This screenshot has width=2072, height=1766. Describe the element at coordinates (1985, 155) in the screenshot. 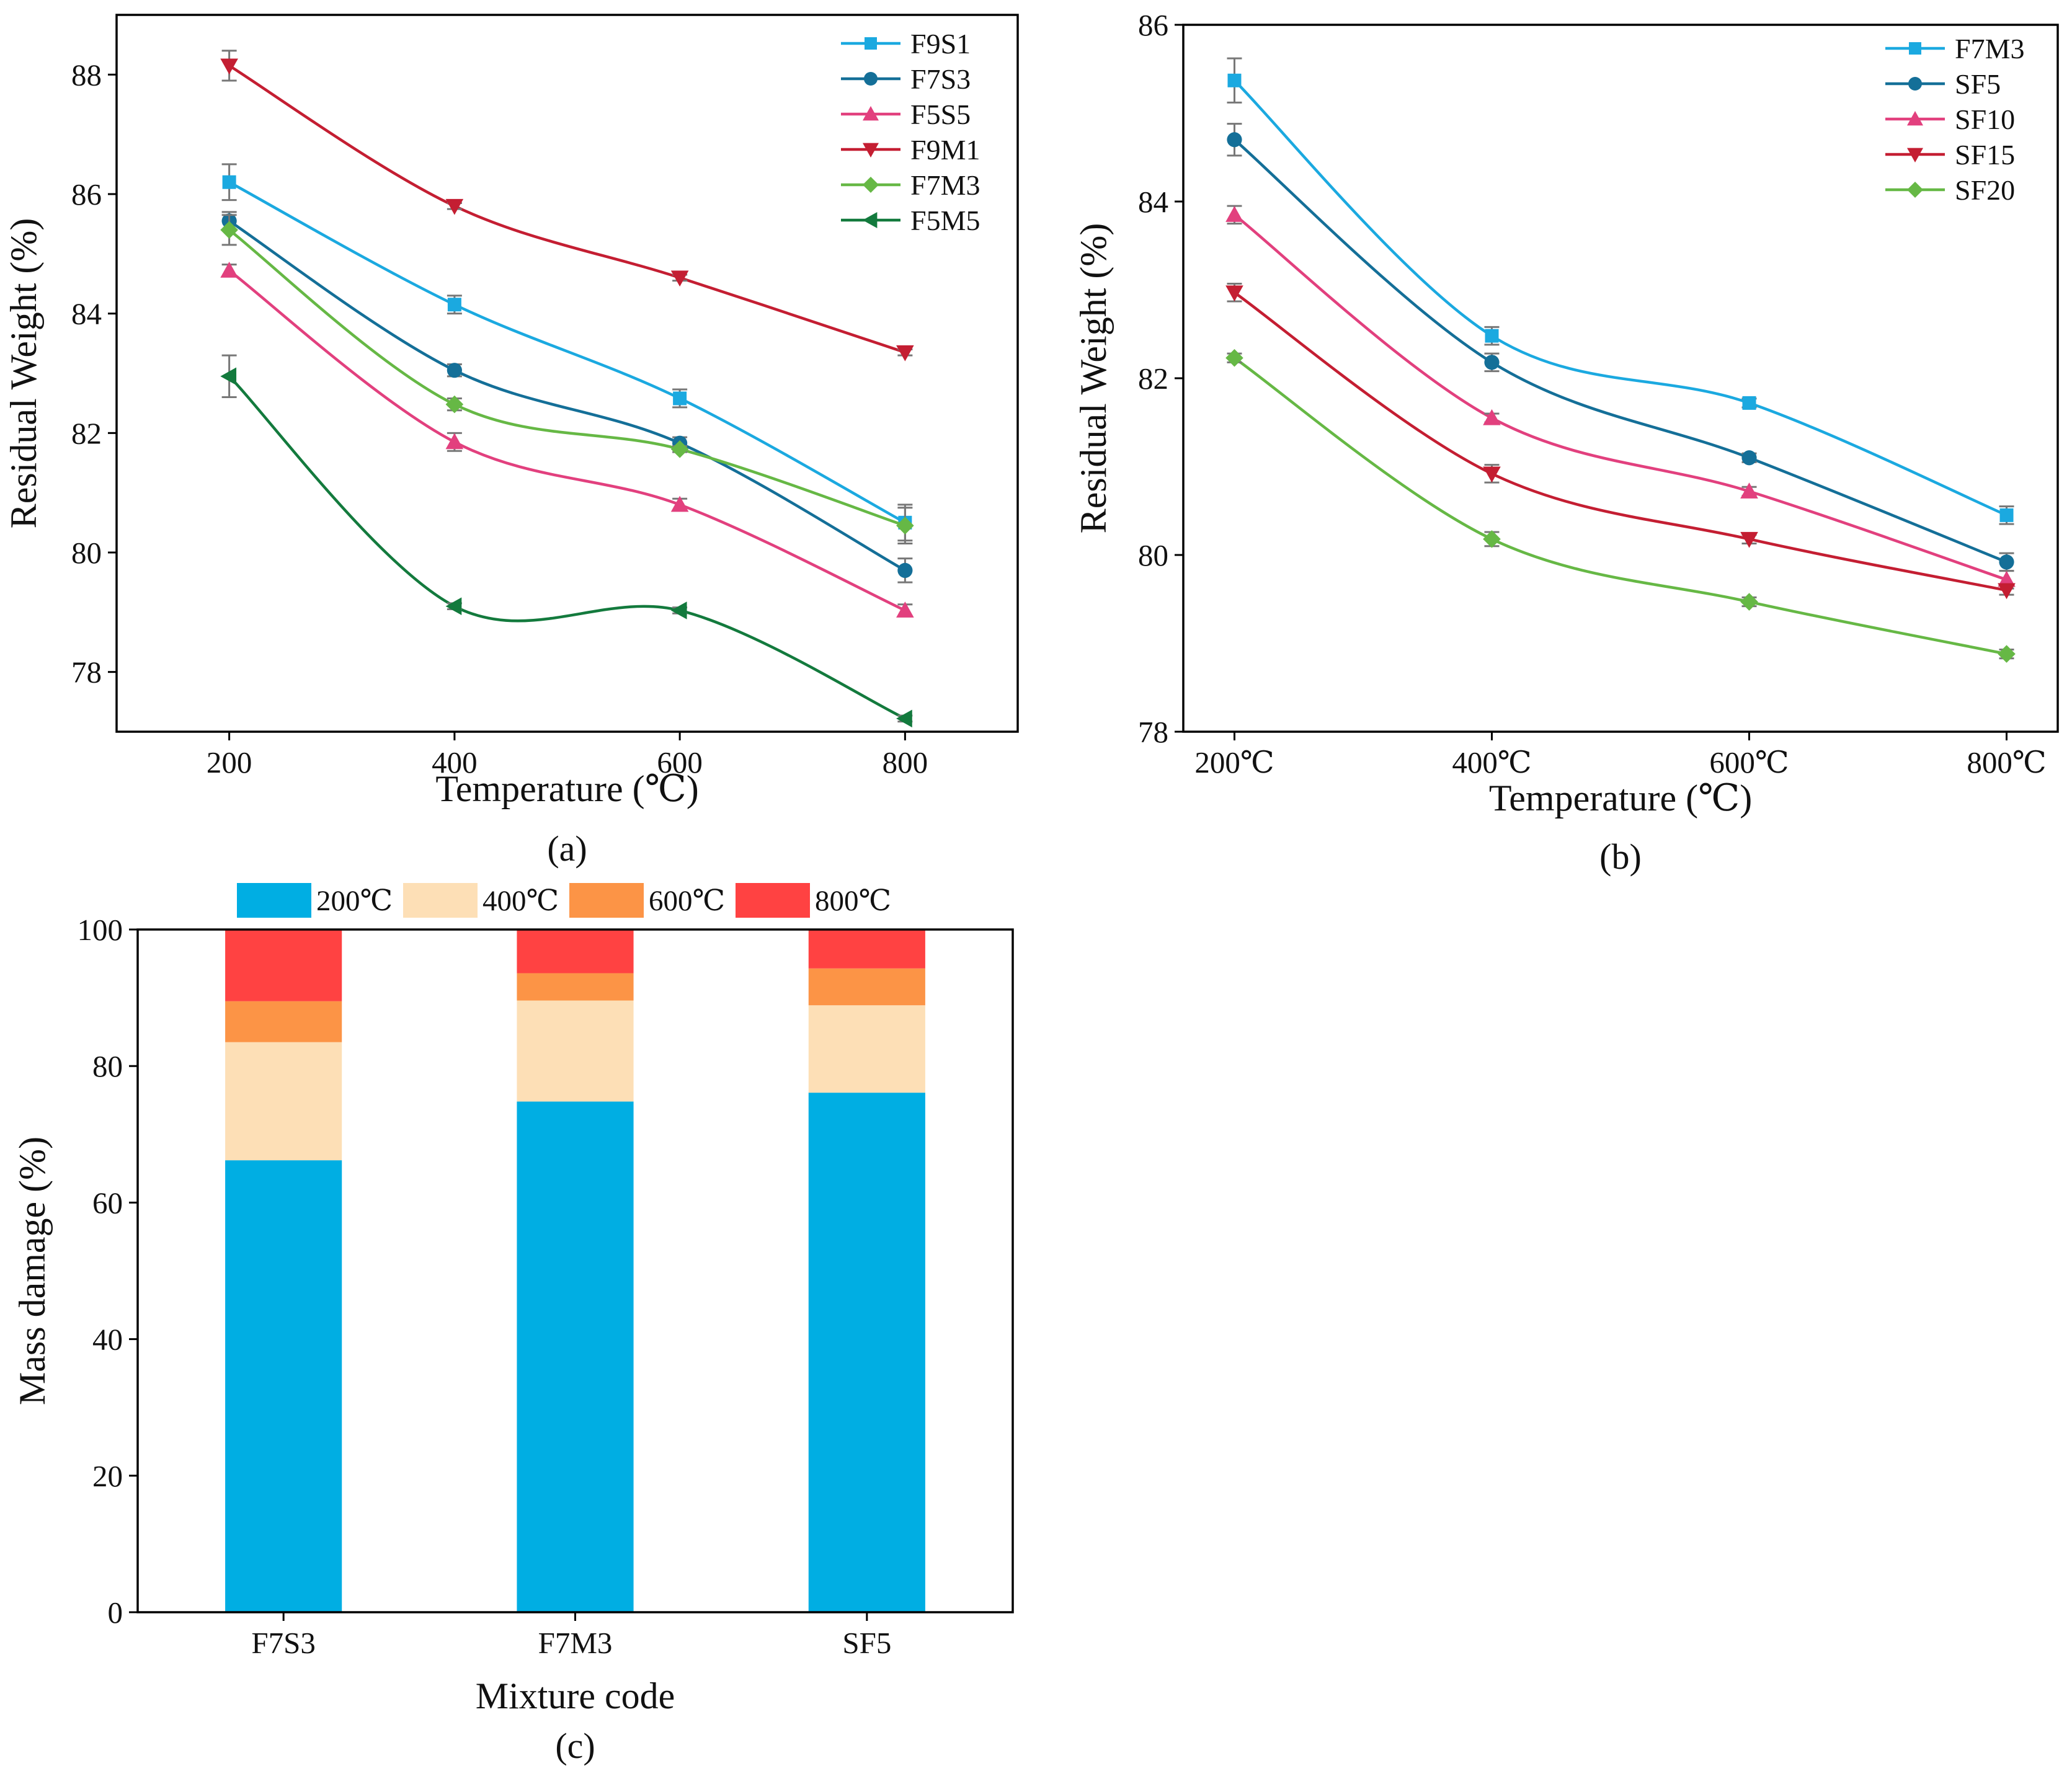

I see `legend-label: SF15` at that location.